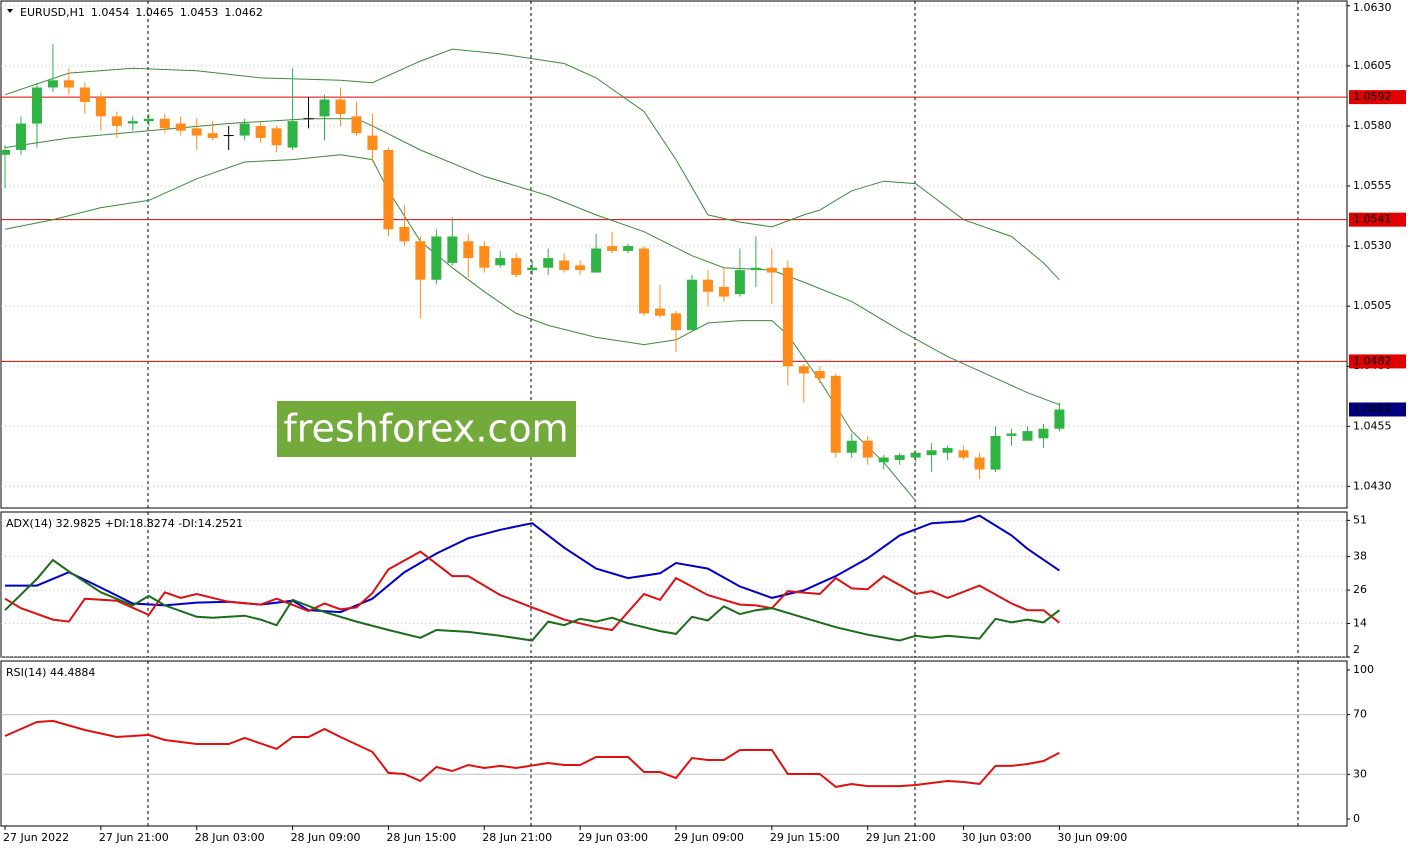 This screenshot has width=1408, height=849. I want to click on x-tick-label: 29 Jun 09:00, so click(709, 837).